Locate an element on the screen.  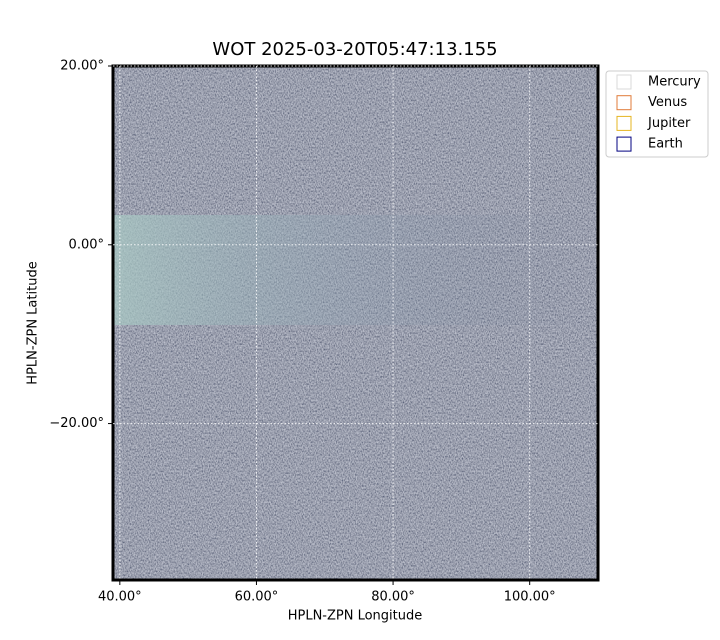
x-tick-label: 60.00° is located at coordinates (257, 597).